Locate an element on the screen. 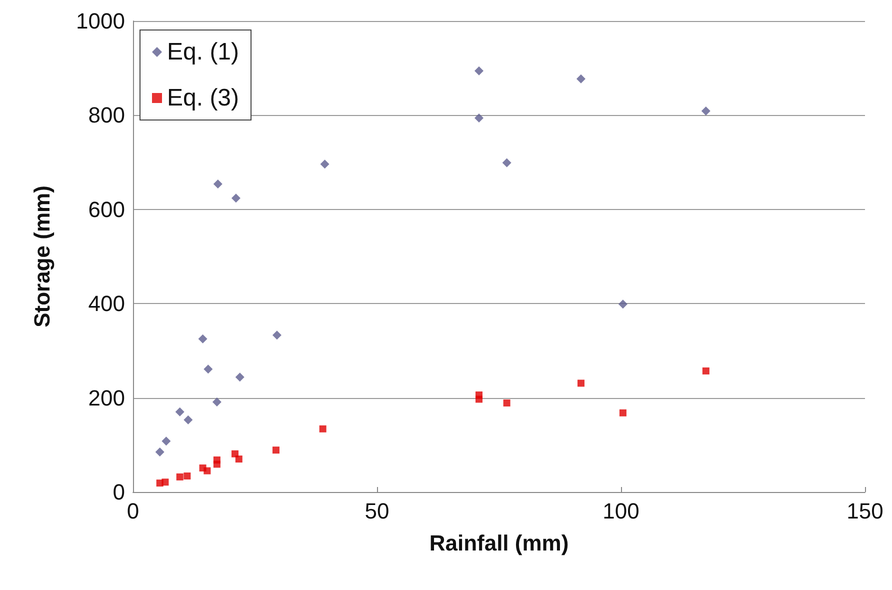 This screenshot has height=590, width=892. legend-label: Eq. (3) is located at coordinates (203, 98).